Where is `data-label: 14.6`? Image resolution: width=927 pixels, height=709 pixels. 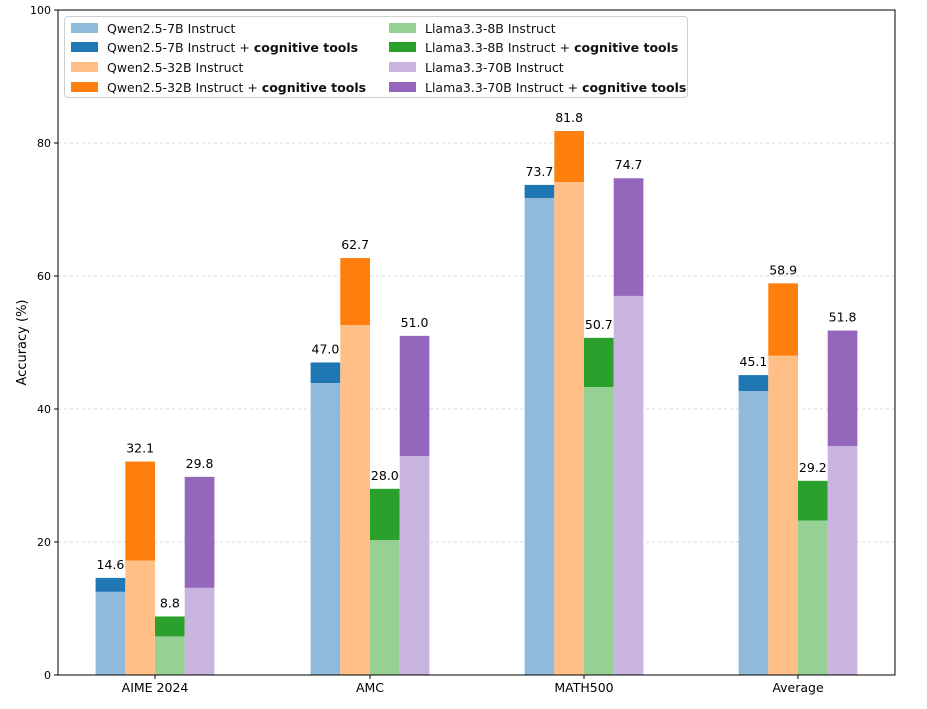 data-label: 14.6 is located at coordinates (111, 564).